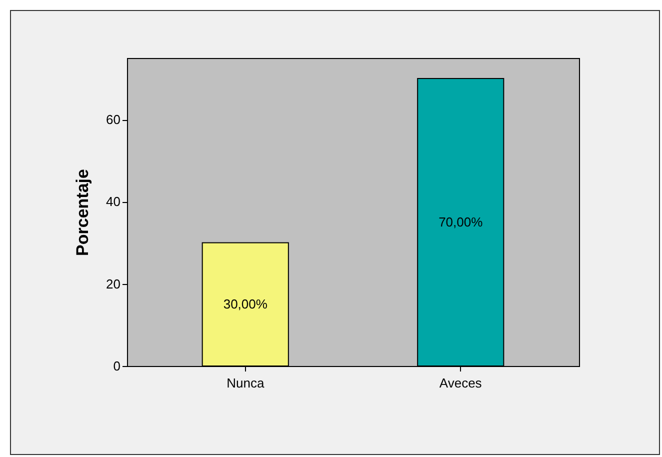 The image size is (662, 457). What do you see at coordinates (113, 120) in the screenshot?
I see `y-tick-label: 60` at bounding box center [113, 120].